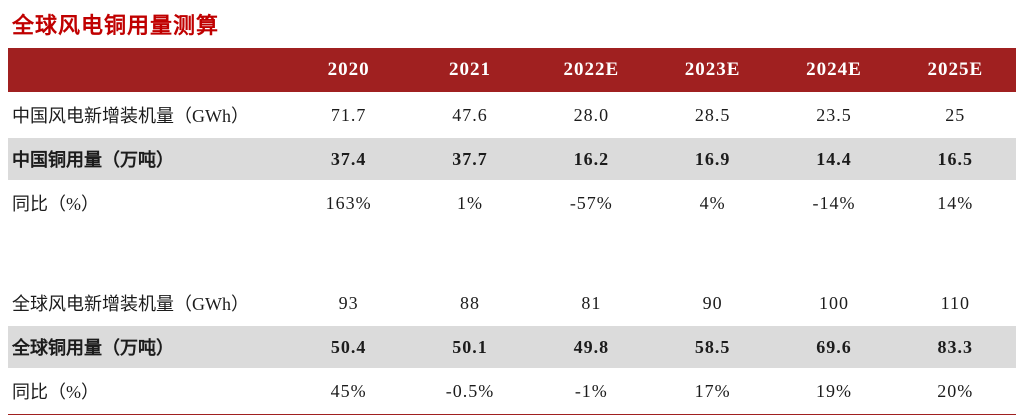 This screenshot has width=1024, height=415. What do you see at coordinates (834, 69) in the screenshot?
I see `header-cell-2024e: 2024E` at bounding box center [834, 69].